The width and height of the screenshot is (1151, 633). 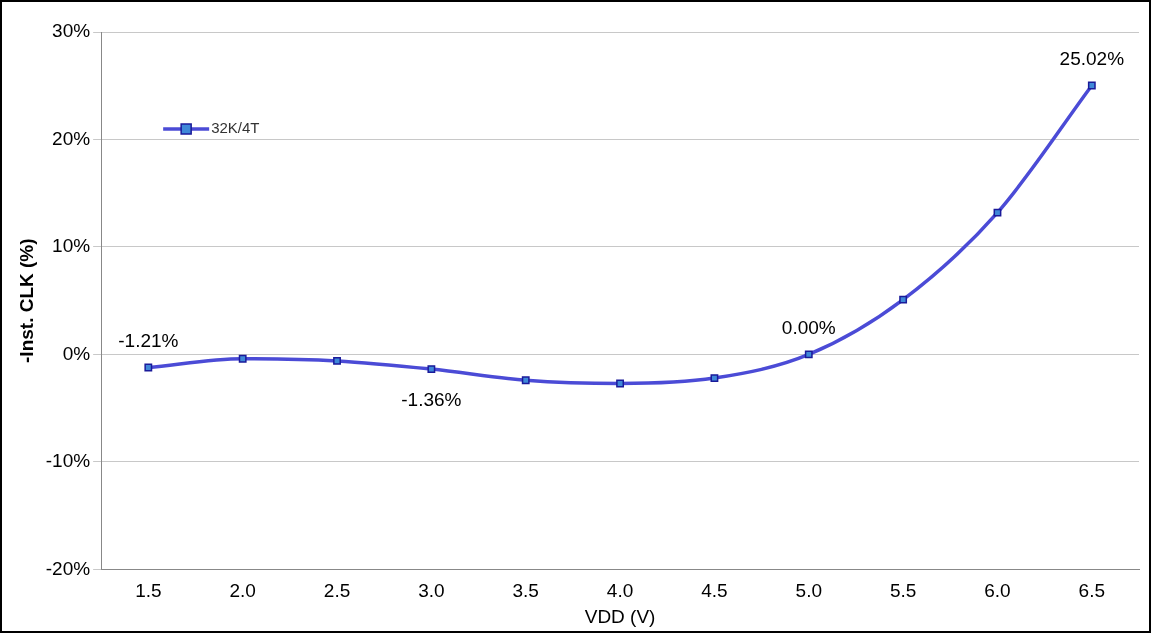 I want to click on x-tick-label: 6.0, so click(x=997, y=591).